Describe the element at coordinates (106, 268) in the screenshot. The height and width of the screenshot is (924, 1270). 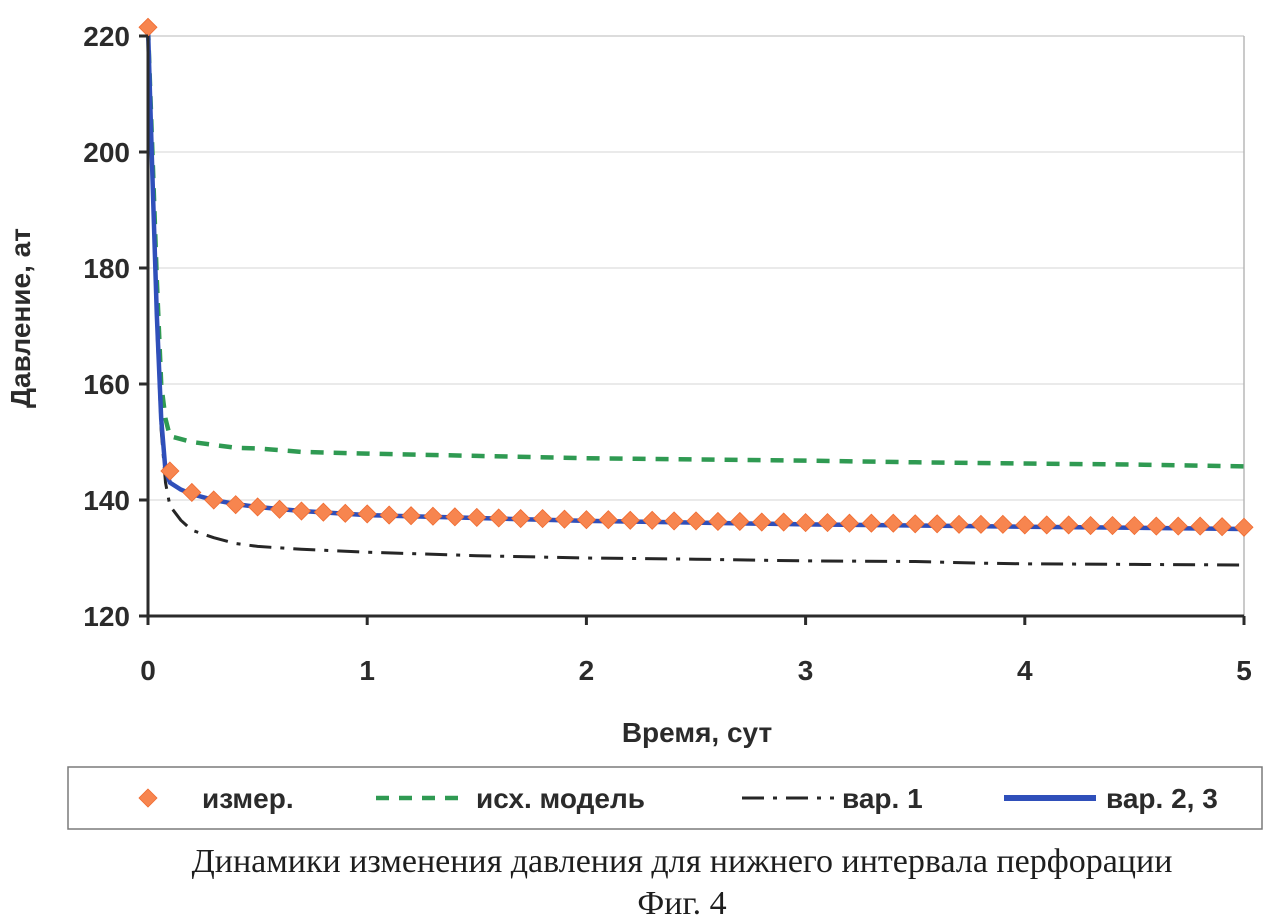
I see `y-tick-label: 180` at that location.